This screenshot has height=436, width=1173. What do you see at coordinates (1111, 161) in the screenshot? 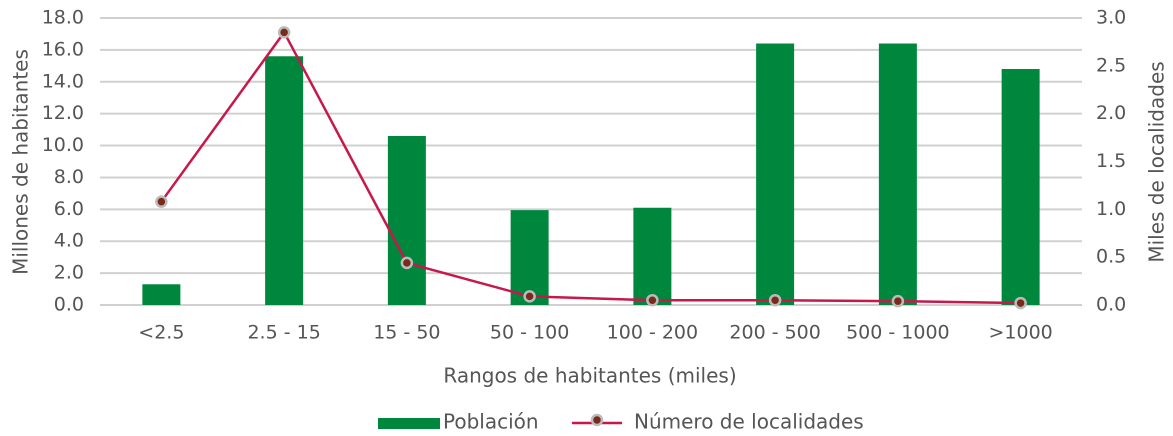
I see `y2-tick-label: 1.5` at bounding box center [1111, 161].